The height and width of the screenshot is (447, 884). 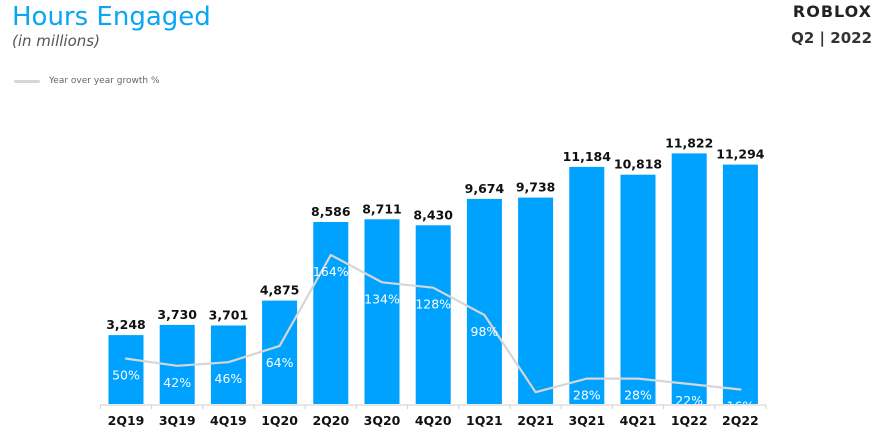 What do you see at coordinates (689, 142) in the screenshot?
I see `bar-value-label: 11,822` at bounding box center [689, 142].